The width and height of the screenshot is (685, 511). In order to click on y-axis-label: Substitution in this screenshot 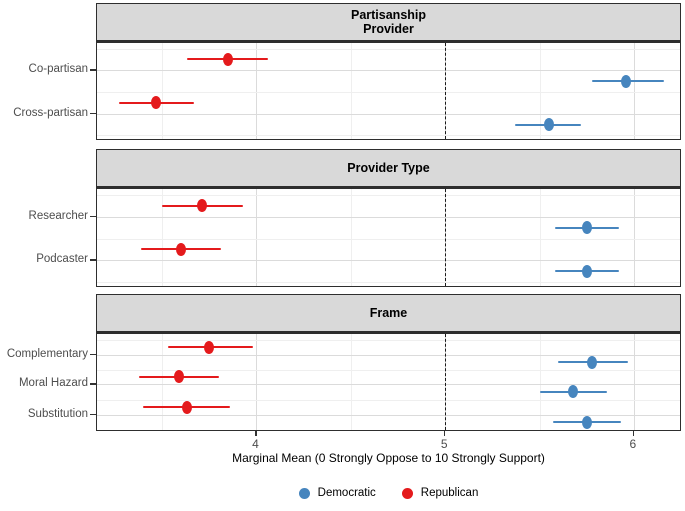, I will do `click(57, 413)`.